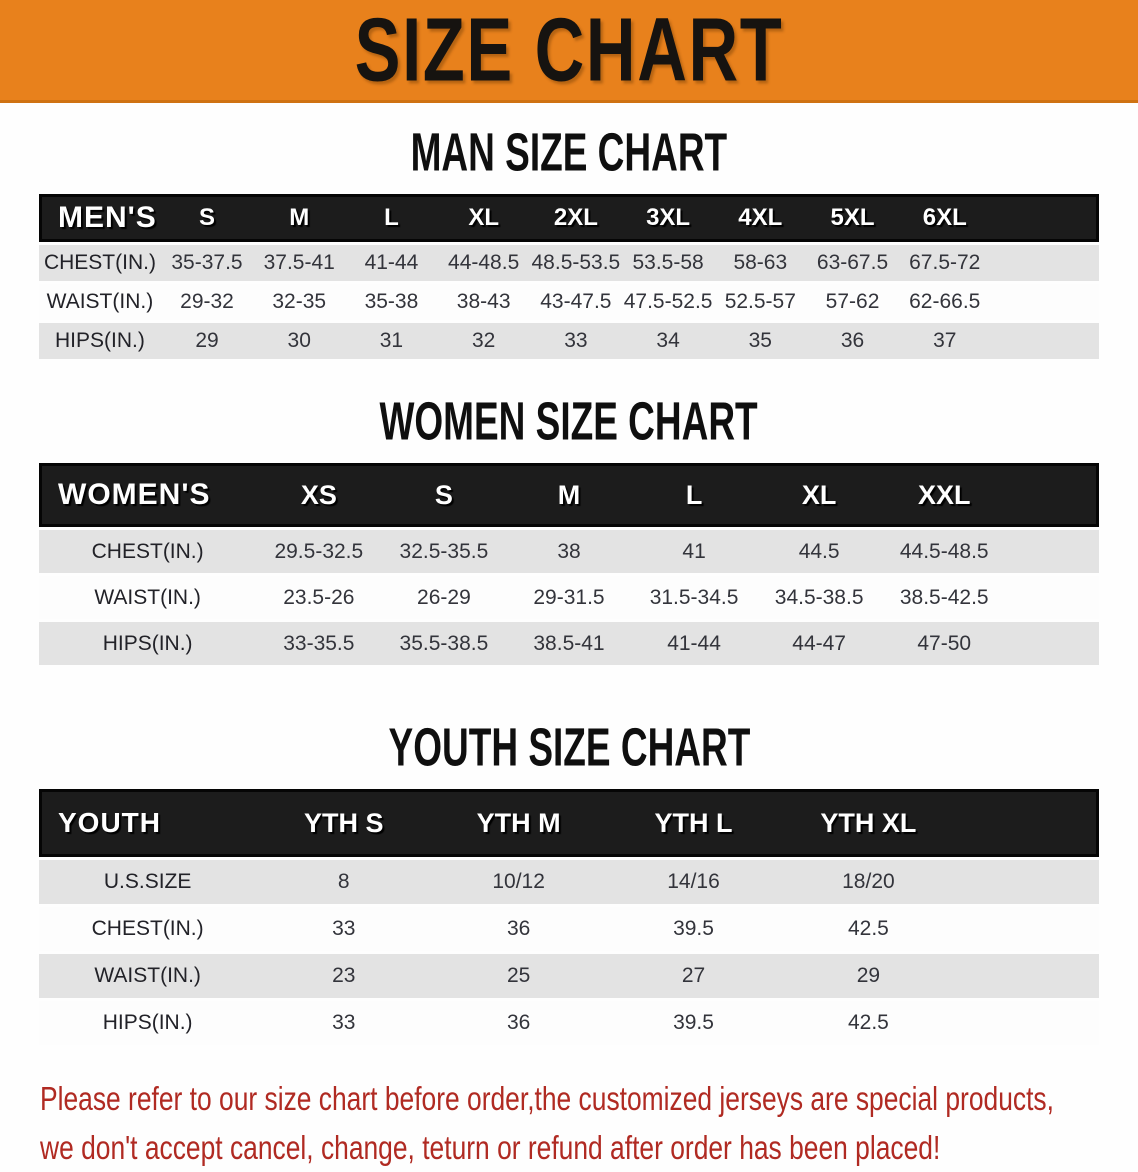 The width and height of the screenshot is (1138, 1172). I want to click on size-value-cell: 8, so click(344, 882).